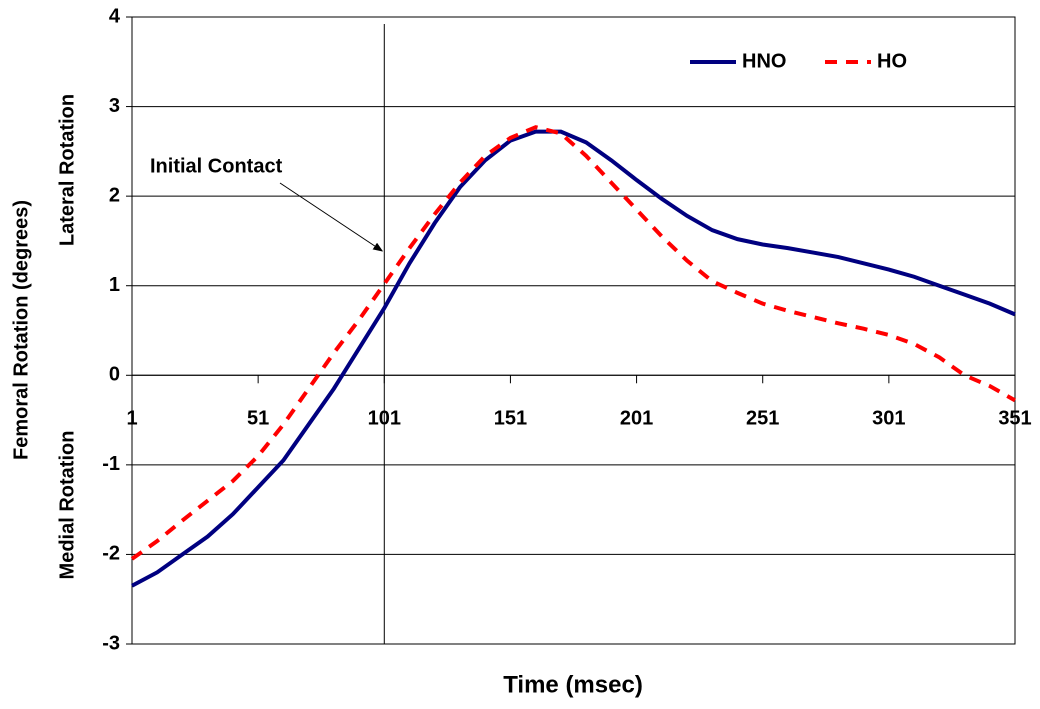 The image size is (1040, 709). Describe the element at coordinates (114, 285) in the screenshot. I see `y-tick-label: 1` at that location.